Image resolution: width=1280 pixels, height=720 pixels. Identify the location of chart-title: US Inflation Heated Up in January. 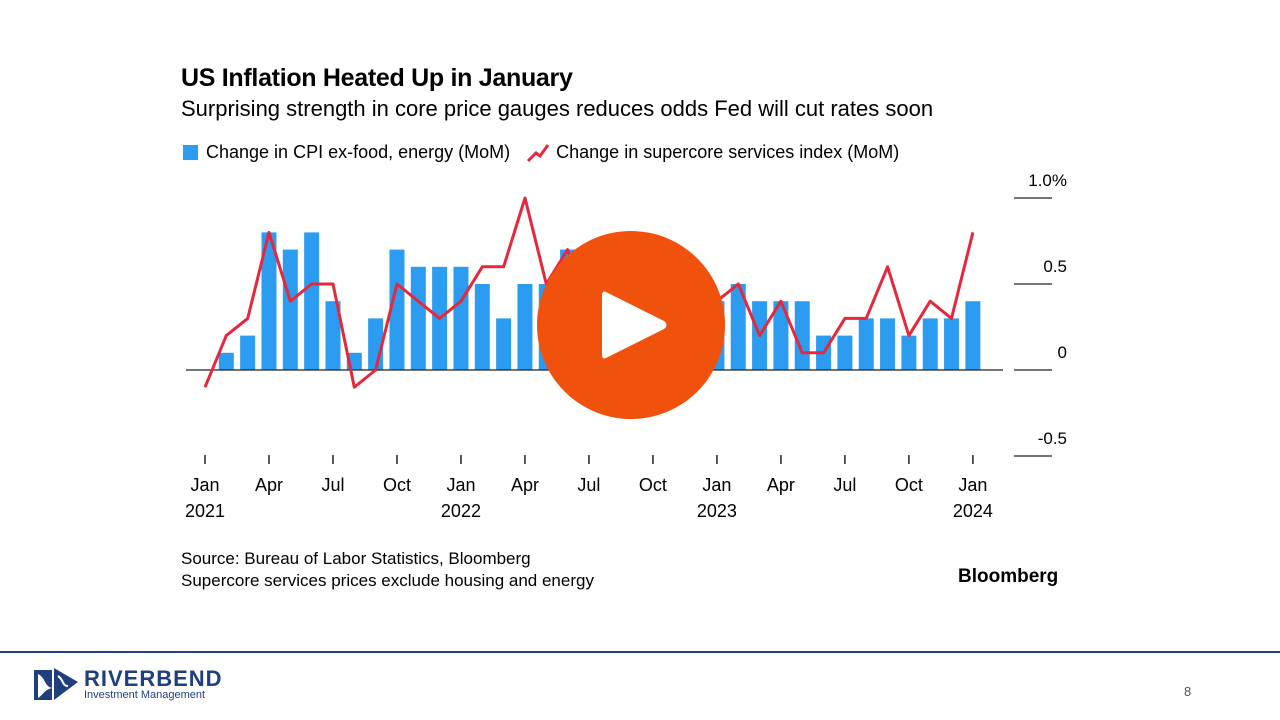
(377, 78).